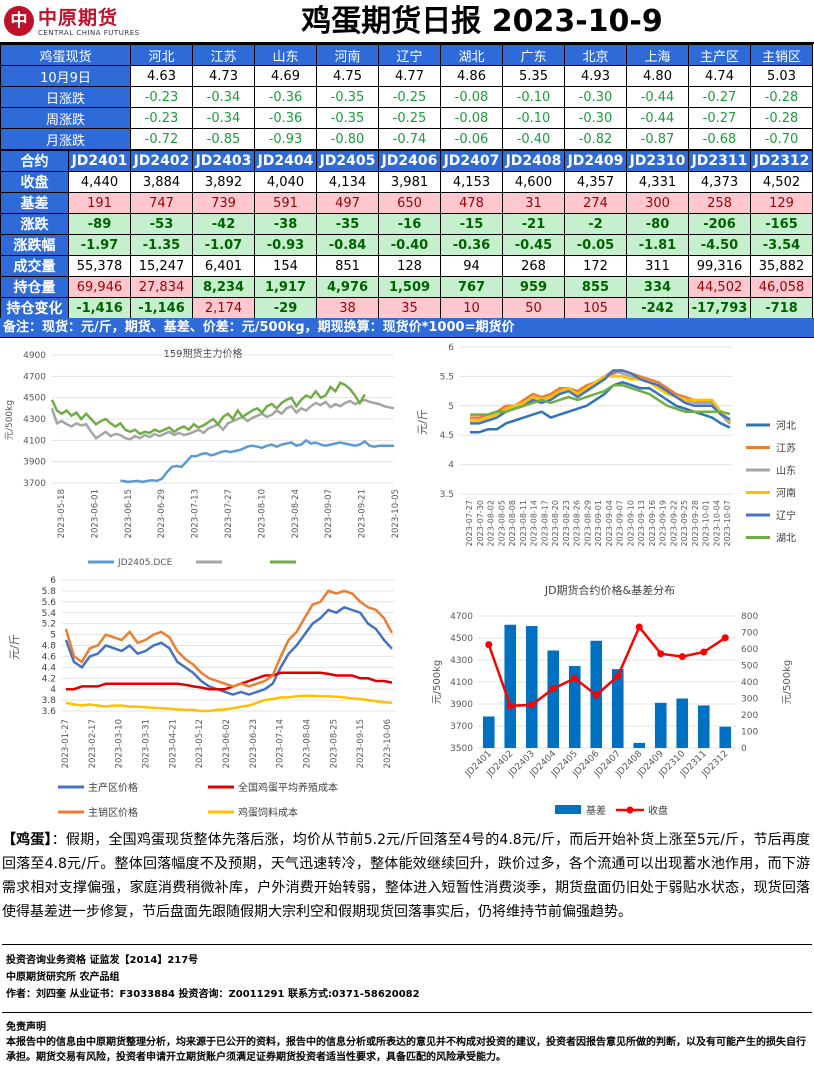 The width and height of the screenshot is (814, 1077). I want to click on table-row: 基差 191 747 739 591 497 650 478 31 274 300 258 129, so click(406, 203).